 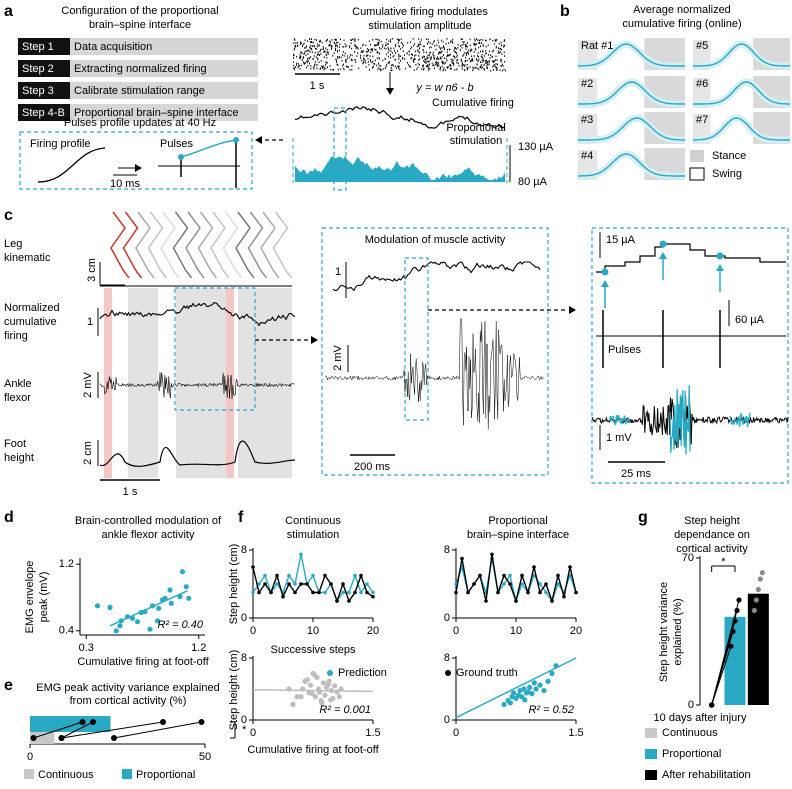 What do you see at coordinates (18, 384) in the screenshot?
I see `label: Ankle` at bounding box center [18, 384].